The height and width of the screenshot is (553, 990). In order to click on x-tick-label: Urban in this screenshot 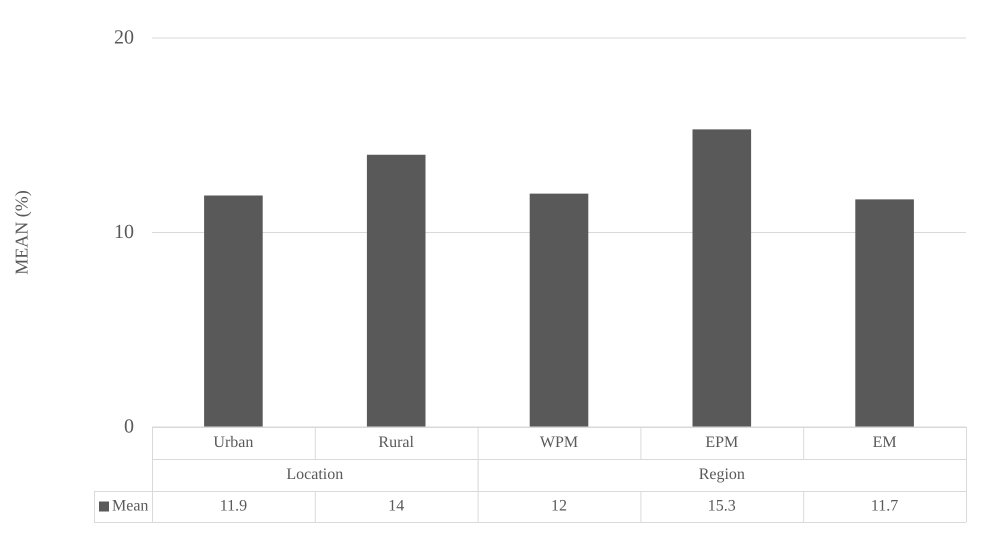, I will do `click(233, 443)`.